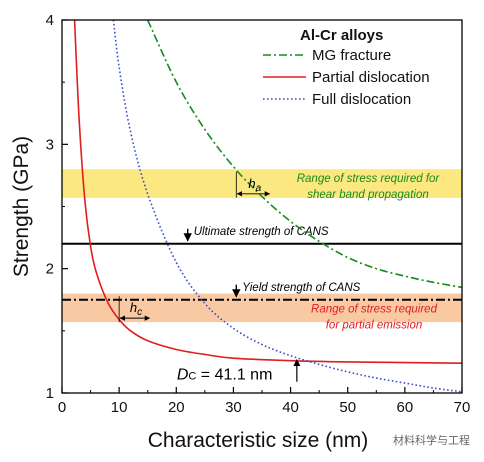 This screenshot has height=462, width=484. I want to click on x-tick-label-7: 70, so click(462, 407).